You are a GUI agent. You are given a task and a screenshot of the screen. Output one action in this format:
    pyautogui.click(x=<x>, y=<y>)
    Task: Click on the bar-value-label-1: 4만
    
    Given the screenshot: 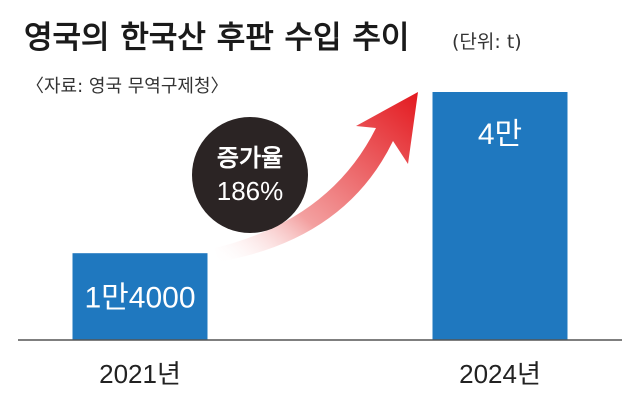 What is the action you would take?
    pyautogui.click(x=500, y=134)
    